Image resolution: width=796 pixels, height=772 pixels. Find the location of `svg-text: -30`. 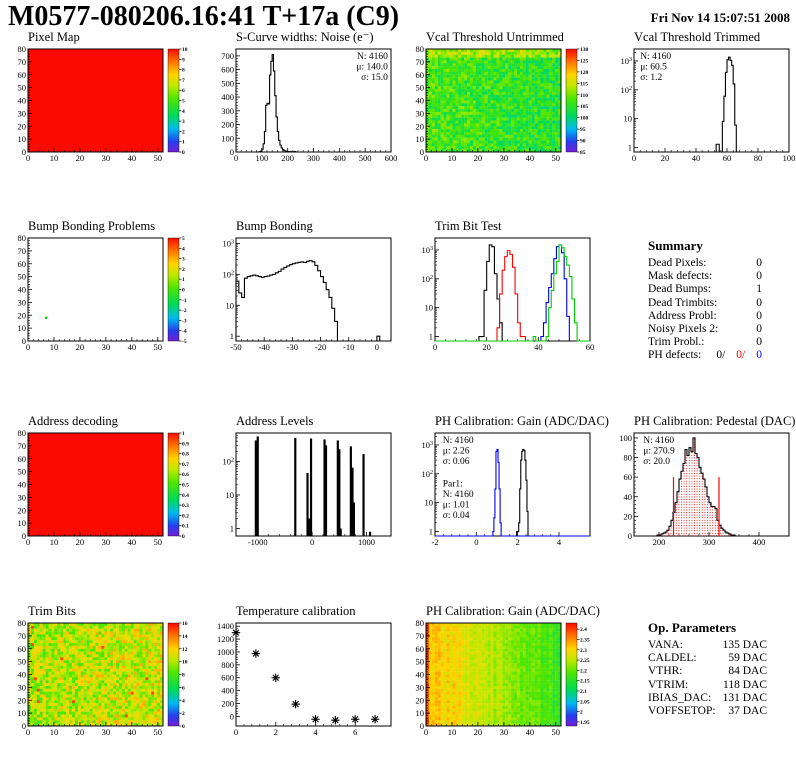

svg-text: -30 is located at coordinates (292, 347).